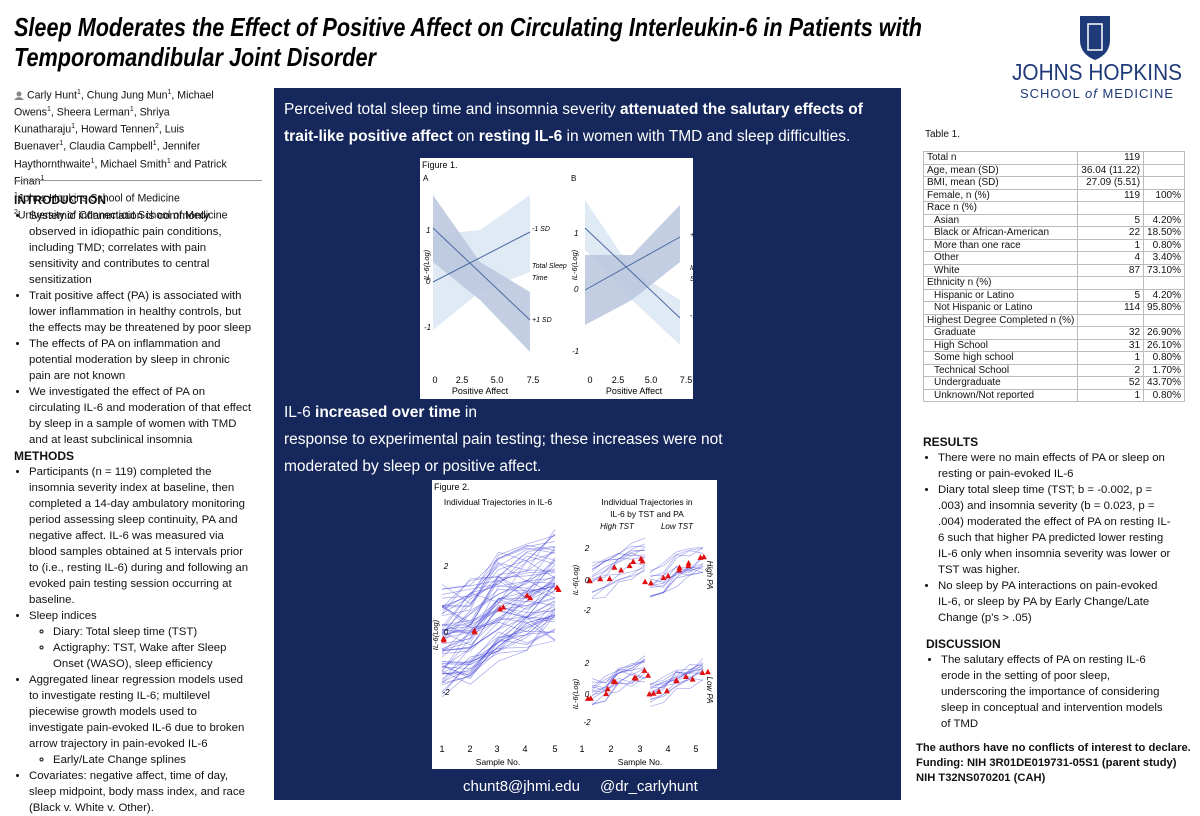  What do you see at coordinates (114, 104) in the screenshot?
I see `author-name: Michael Owens` at bounding box center [114, 104].